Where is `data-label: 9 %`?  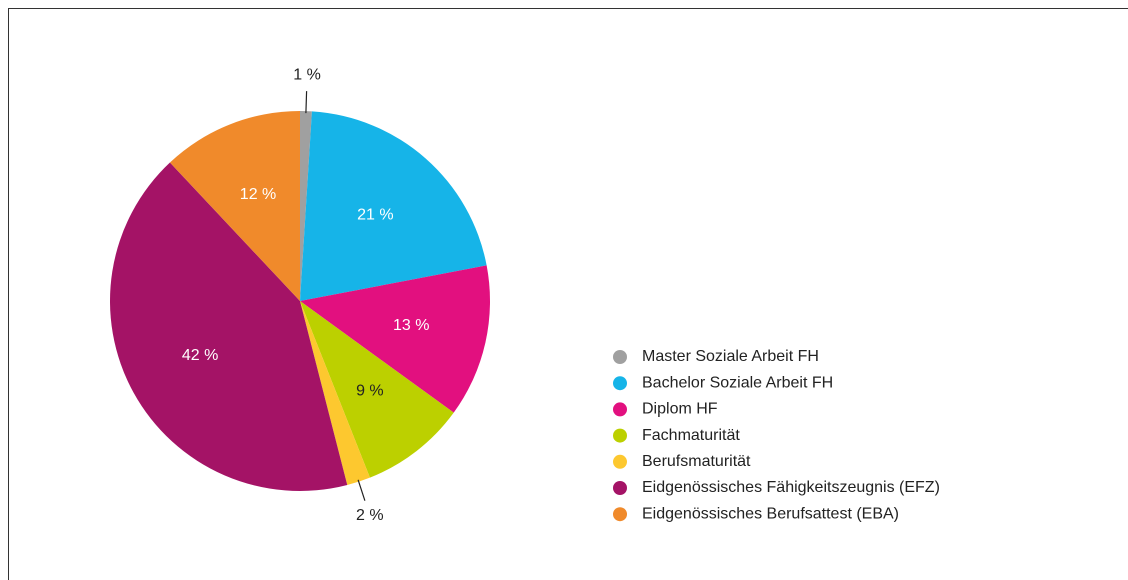 data-label: 9 % is located at coordinates (370, 390).